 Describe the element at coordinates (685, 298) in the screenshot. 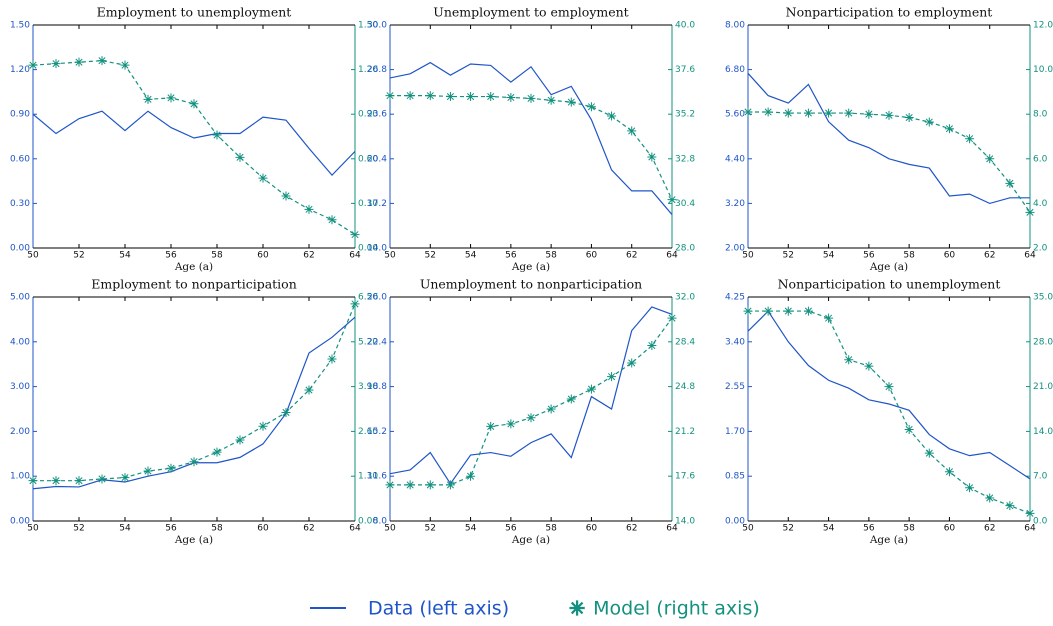

I see `y2-tick-label: 32.0` at that location.